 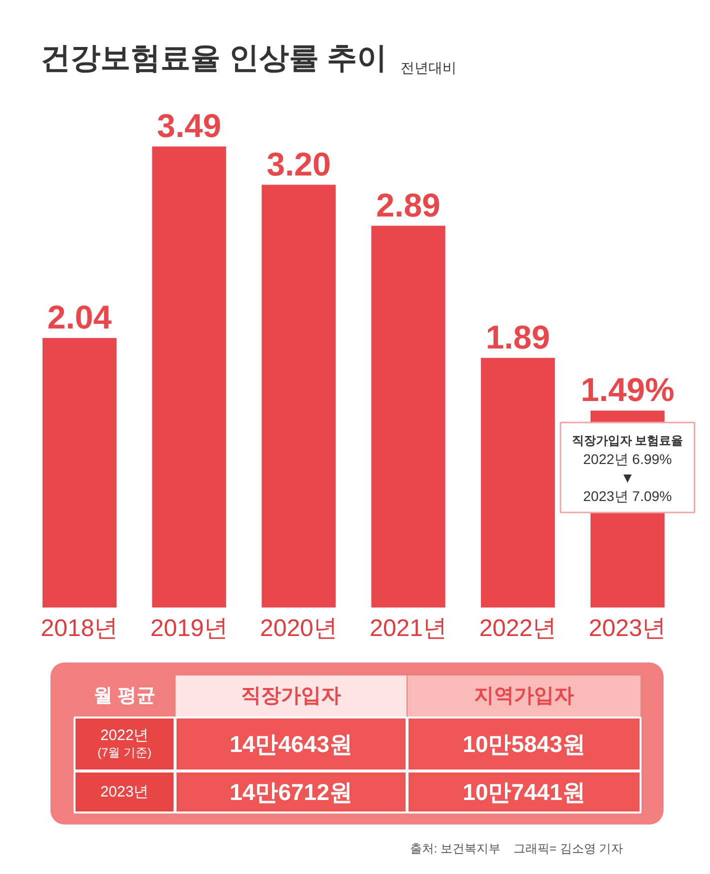 I want to click on text: 월 평균, so click(x=124, y=696).